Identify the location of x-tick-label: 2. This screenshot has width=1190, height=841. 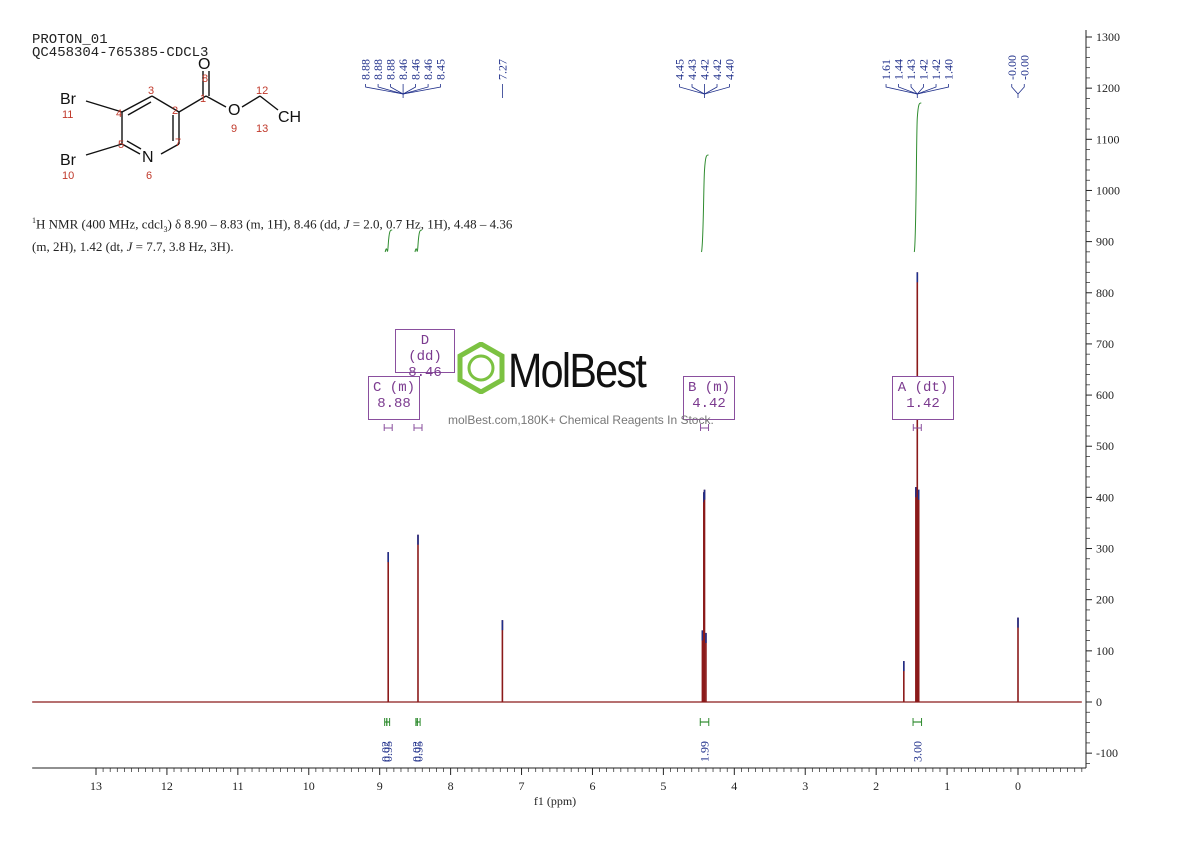
(876, 786).